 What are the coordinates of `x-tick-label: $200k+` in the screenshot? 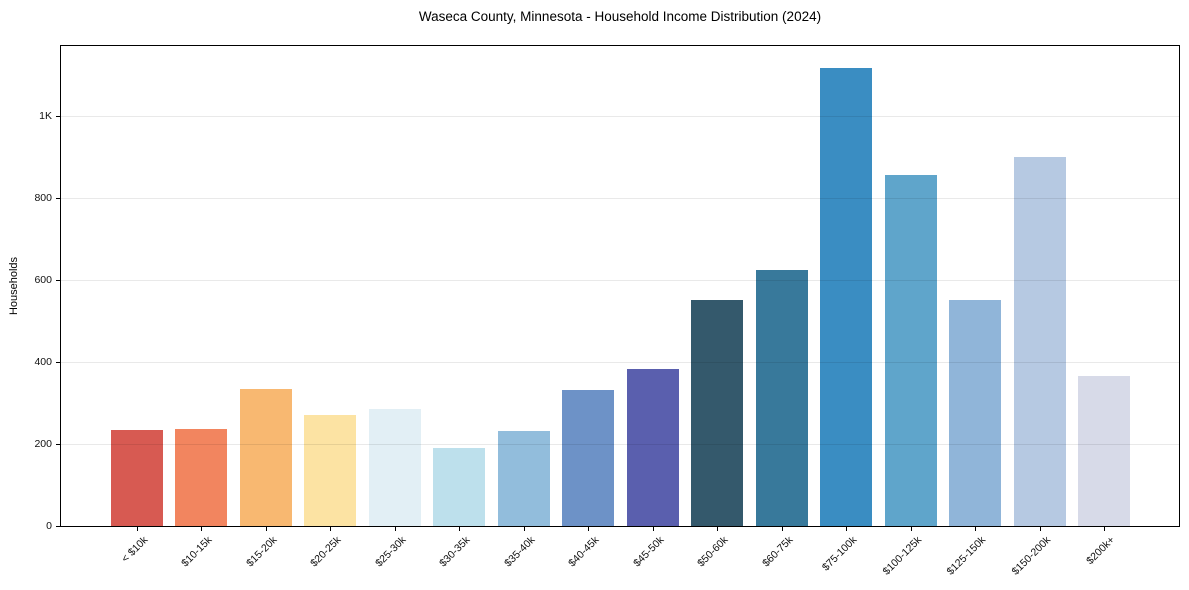 It's located at (1101, 551).